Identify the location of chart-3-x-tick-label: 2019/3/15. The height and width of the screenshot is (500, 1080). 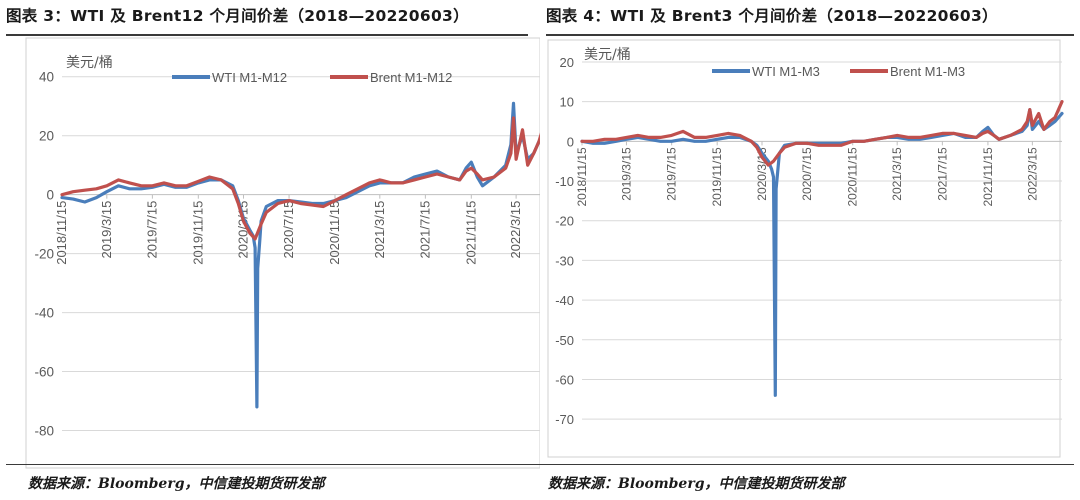
(106, 230).